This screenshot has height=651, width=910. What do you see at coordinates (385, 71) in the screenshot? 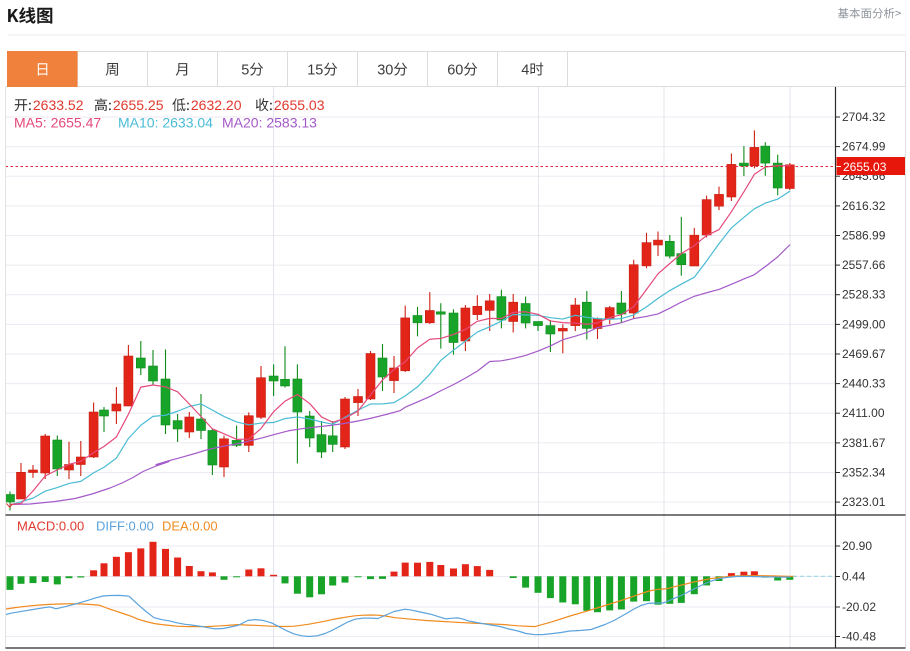
I see `svg-text: 30` at bounding box center [385, 71].